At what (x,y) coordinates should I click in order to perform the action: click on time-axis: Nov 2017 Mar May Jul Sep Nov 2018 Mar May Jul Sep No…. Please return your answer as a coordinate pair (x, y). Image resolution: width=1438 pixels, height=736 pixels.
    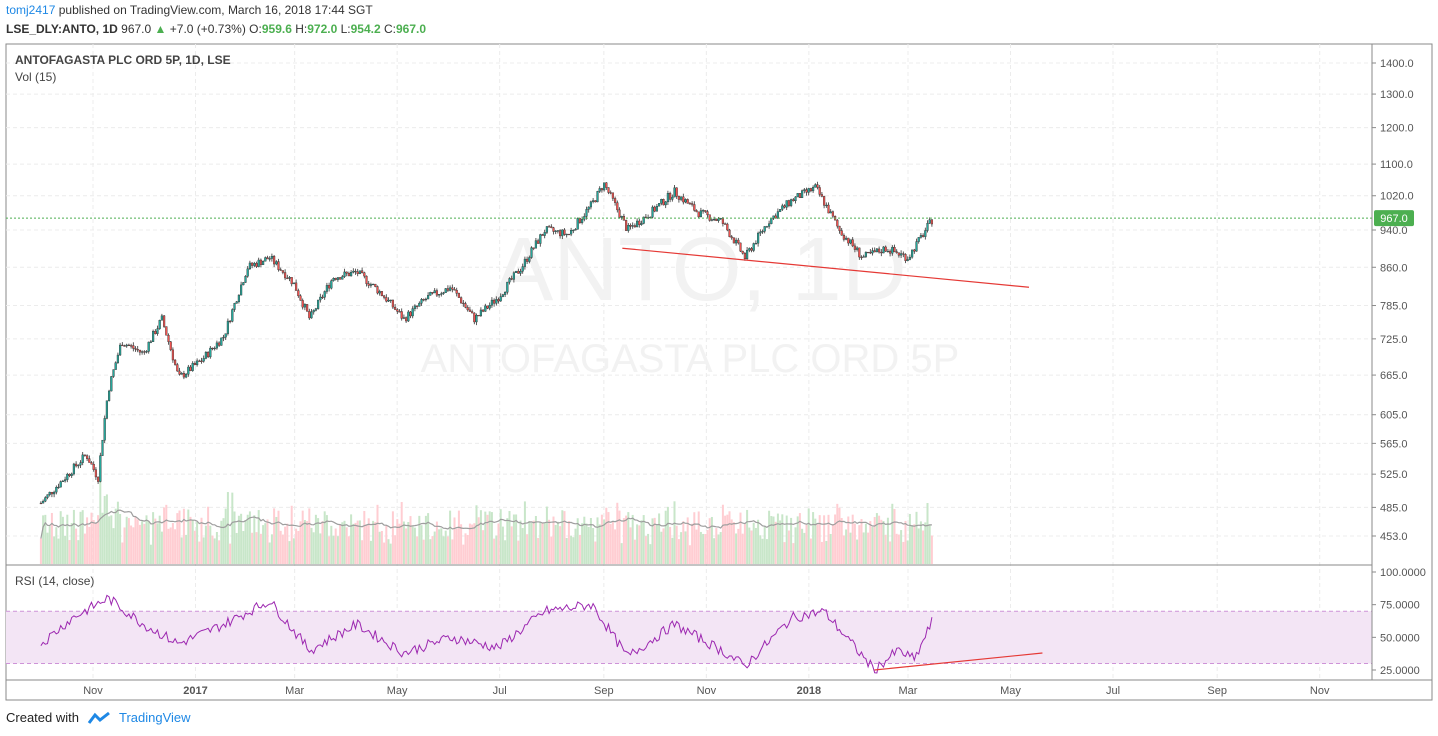
    Looking at the image, I should click on (706, 691).